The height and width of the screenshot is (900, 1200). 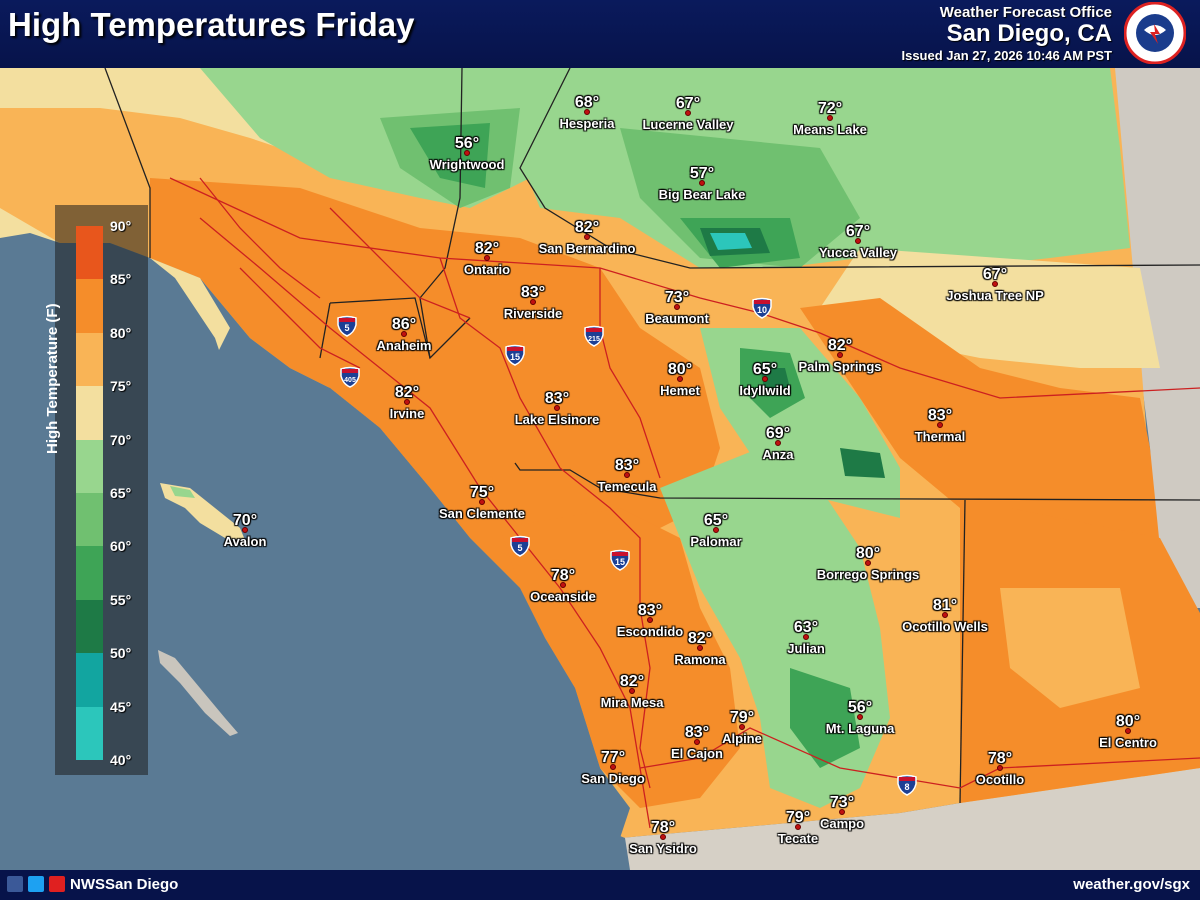 What do you see at coordinates (806, 627) in the screenshot?
I see `city-temperature: 63°` at bounding box center [806, 627].